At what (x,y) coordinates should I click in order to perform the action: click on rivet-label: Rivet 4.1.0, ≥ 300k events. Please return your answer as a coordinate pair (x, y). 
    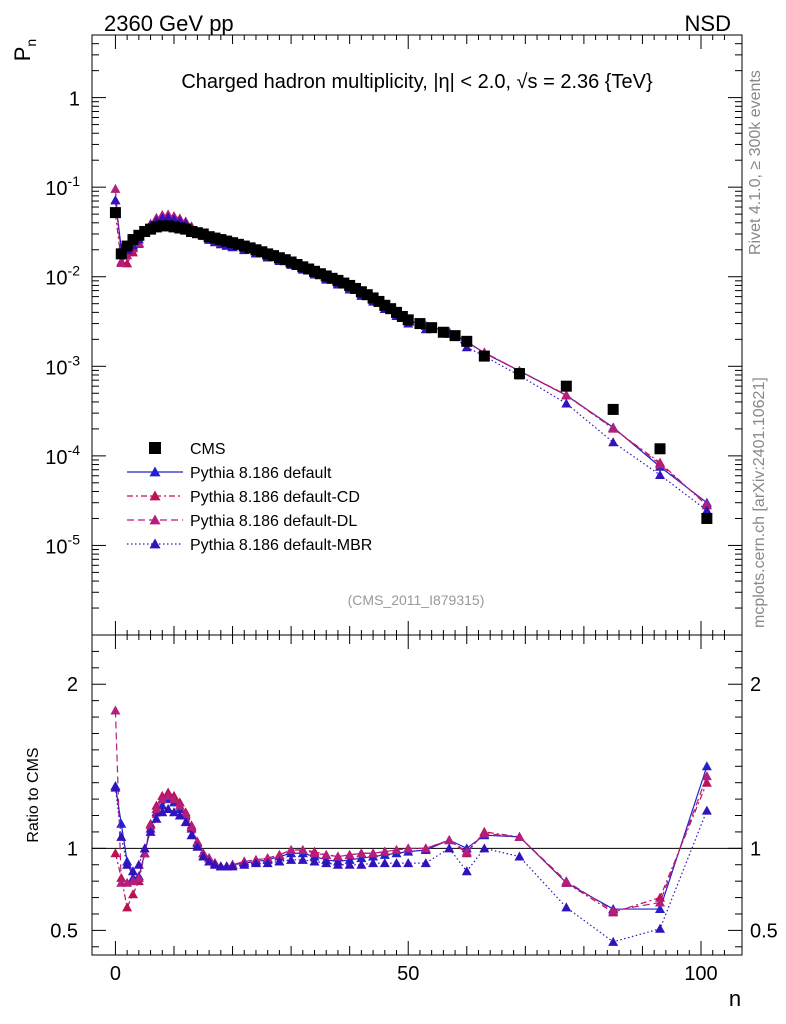
    Looking at the image, I should click on (755, 162).